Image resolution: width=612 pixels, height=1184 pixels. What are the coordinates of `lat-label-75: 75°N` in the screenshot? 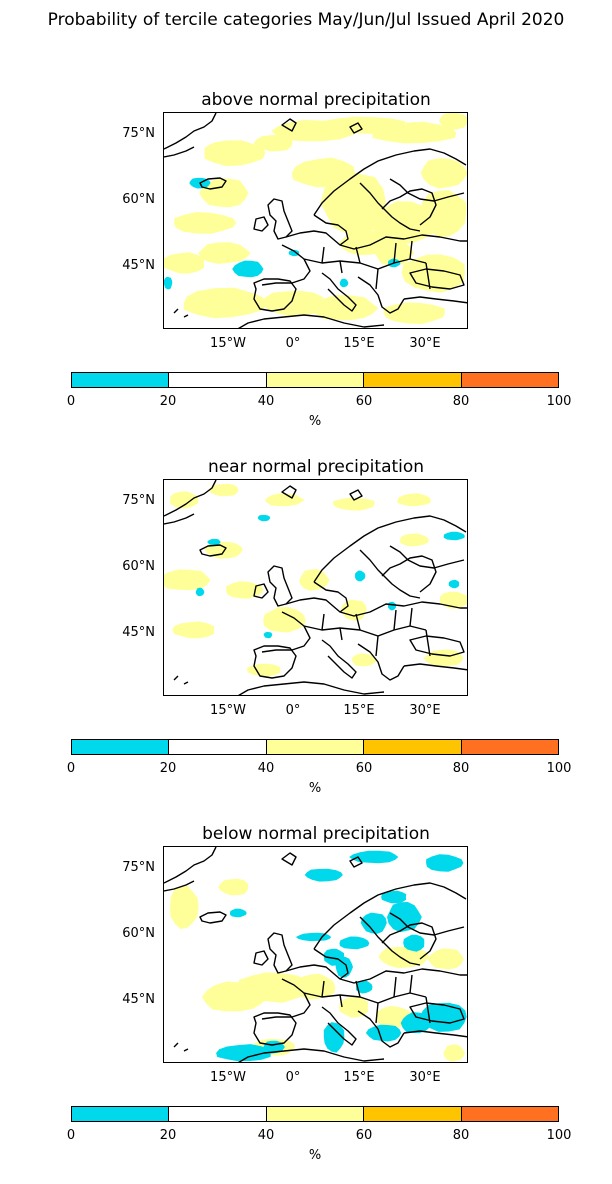 It's located at (138, 867).